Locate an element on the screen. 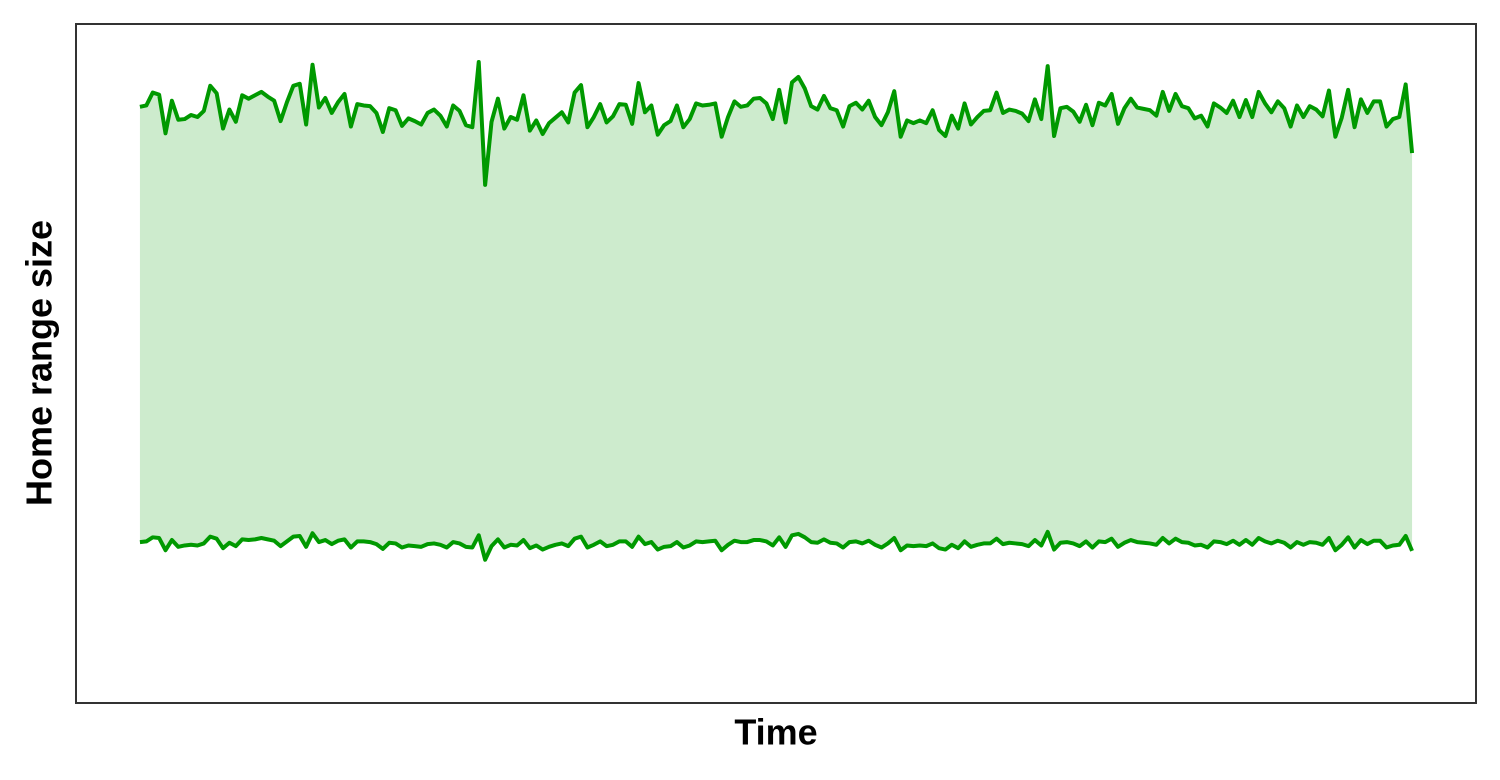  lower-line is located at coordinates (776, 545).